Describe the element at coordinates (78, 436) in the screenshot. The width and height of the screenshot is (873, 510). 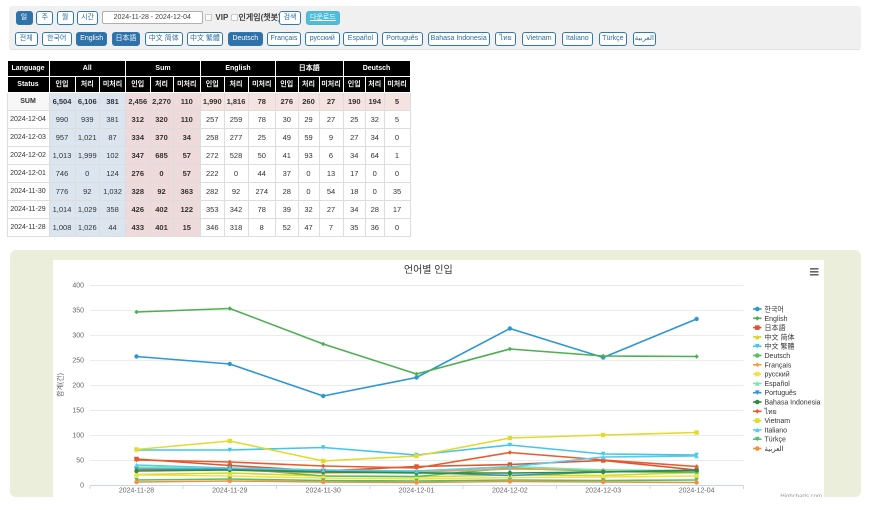
I see `svg-text: 100` at that location.